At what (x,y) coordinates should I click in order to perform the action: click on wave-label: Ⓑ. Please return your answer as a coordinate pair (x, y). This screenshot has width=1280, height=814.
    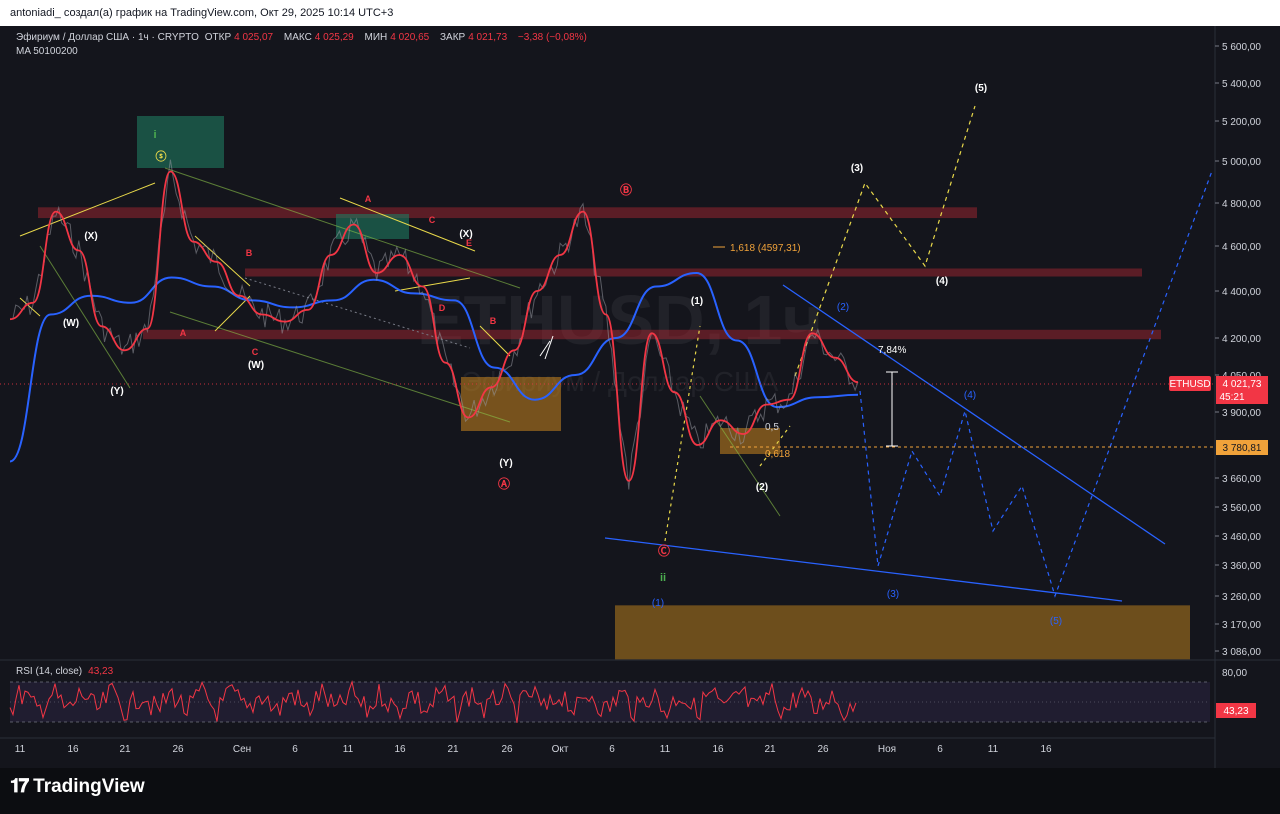
    Looking at the image, I should click on (626, 189).